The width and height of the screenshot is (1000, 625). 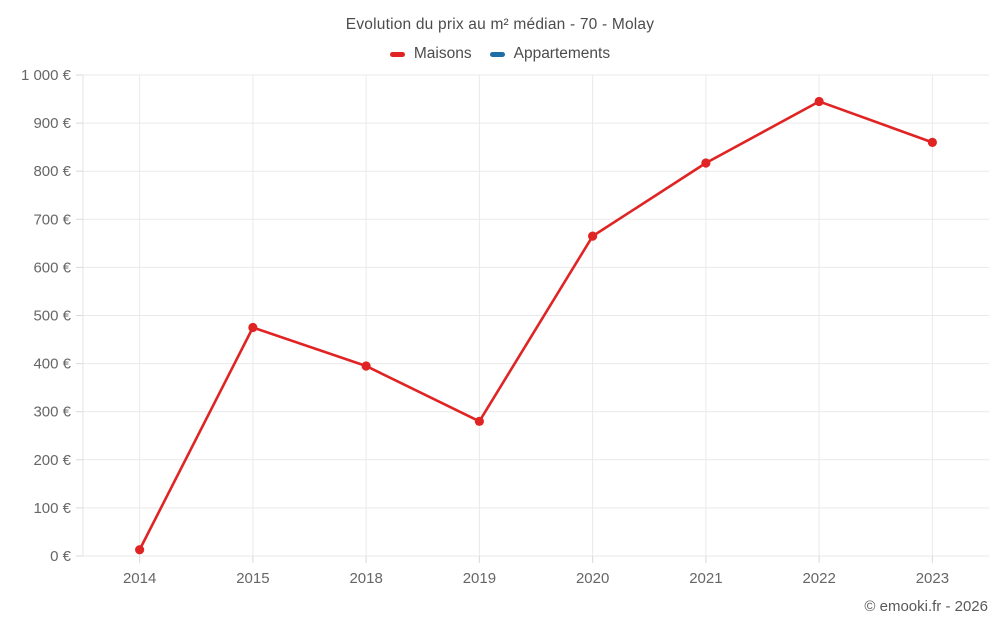 What do you see at coordinates (926, 606) in the screenshot?
I see `credit-text: © emooki.fr - 2026` at bounding box center [926, 606].